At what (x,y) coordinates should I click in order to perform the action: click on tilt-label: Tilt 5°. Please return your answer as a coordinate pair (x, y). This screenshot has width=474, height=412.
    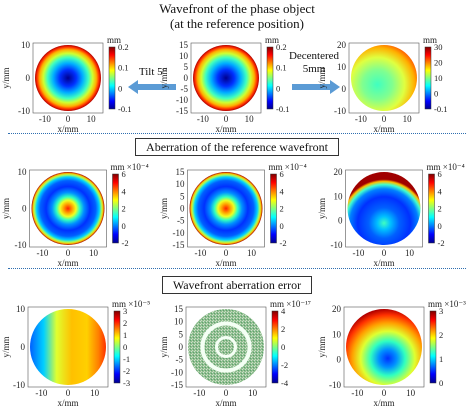
    Looking at the image, I should click on (153, 72).